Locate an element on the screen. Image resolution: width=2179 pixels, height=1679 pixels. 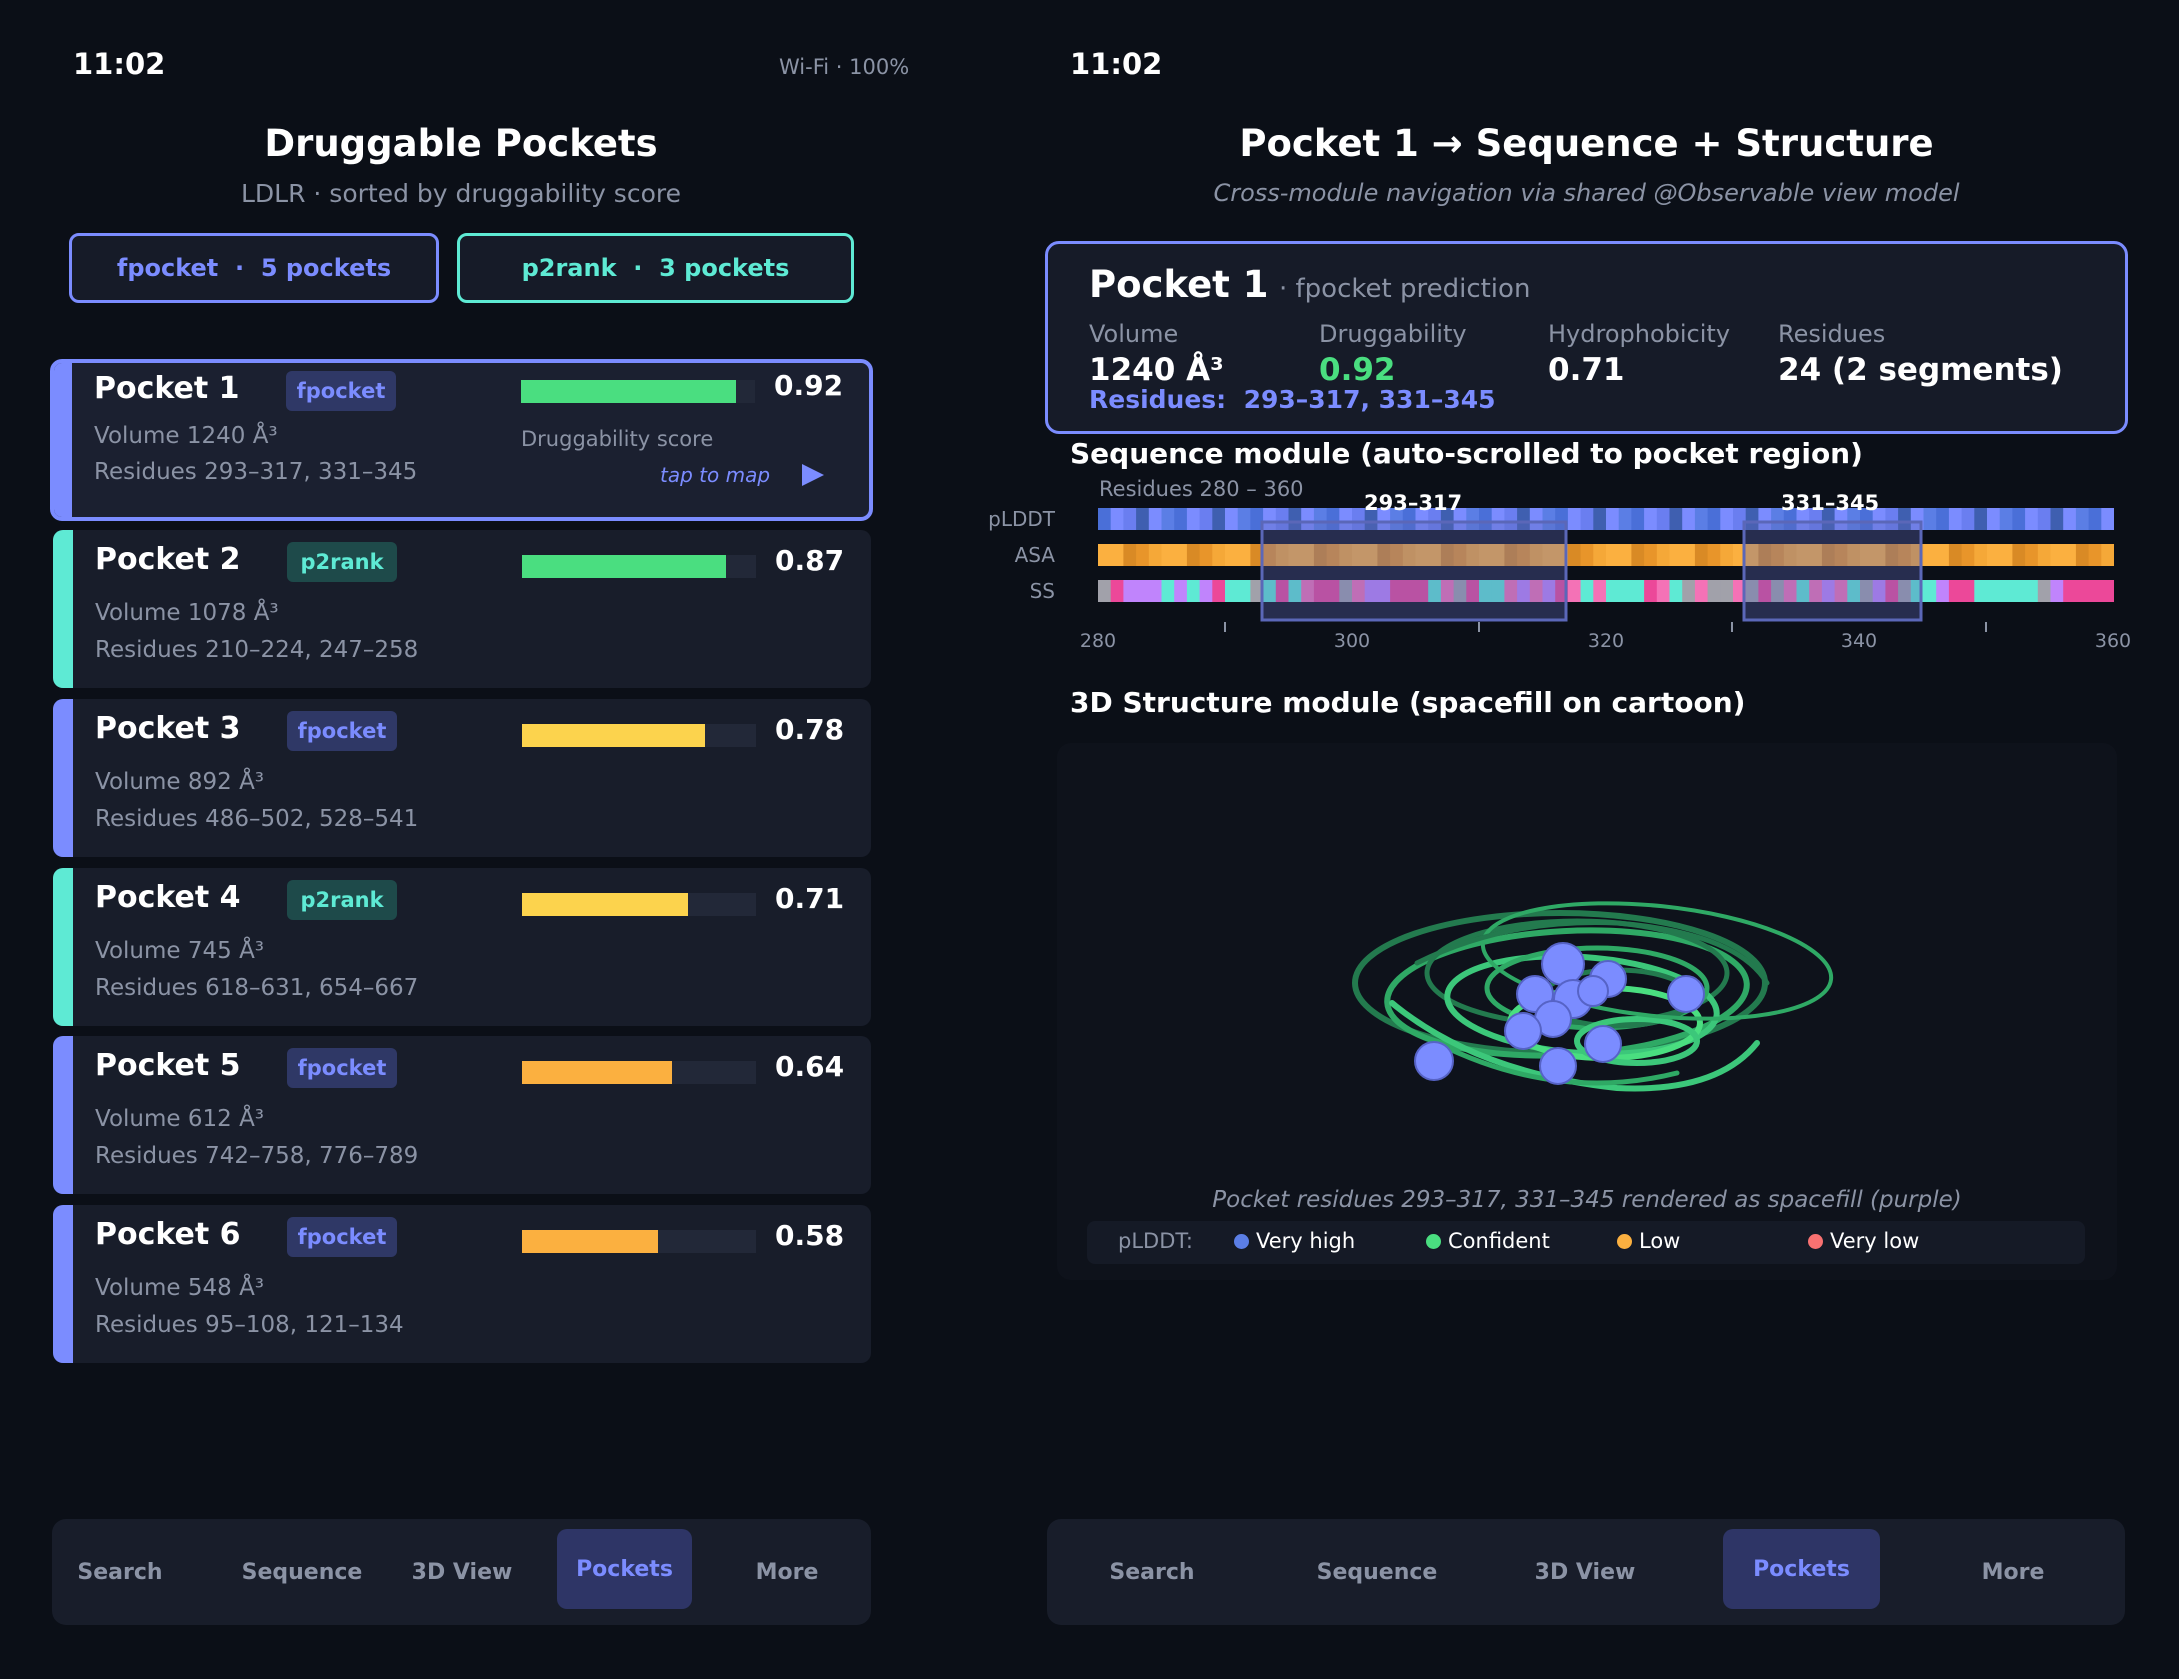
legend-very-high: Very high is located at coordinates (1294, 1241).